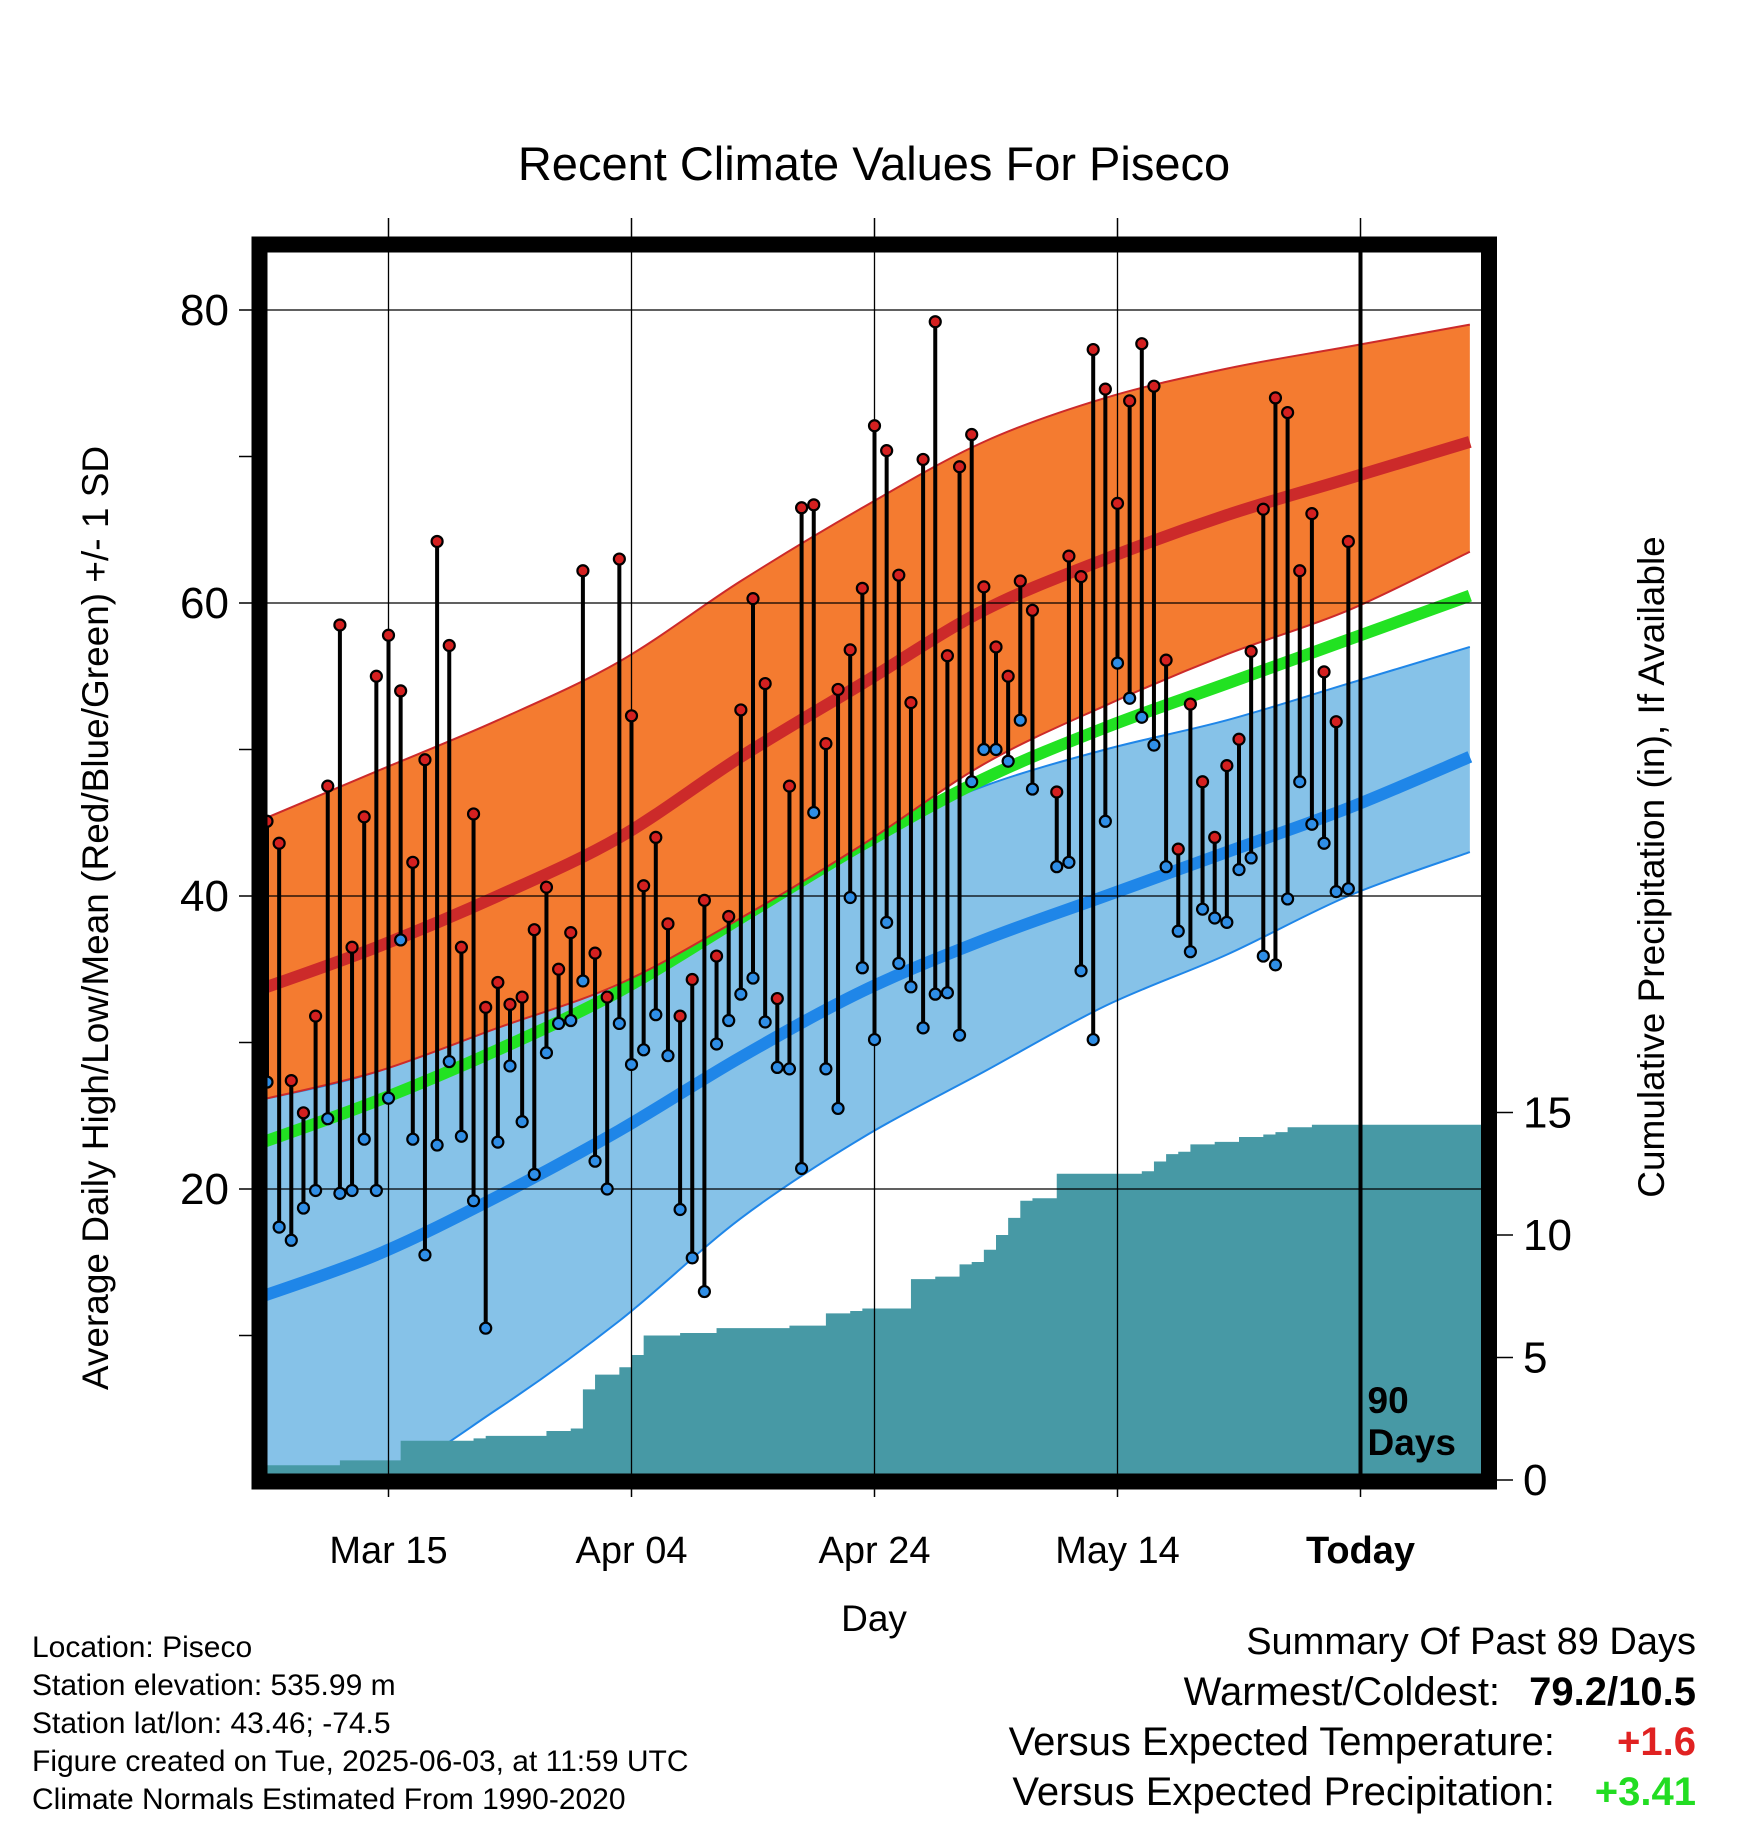 The image size is (1748, 1828). Describe the element at coordinates (204, 603) in the screenshot. I see `y-tick-label: 60` at that location.